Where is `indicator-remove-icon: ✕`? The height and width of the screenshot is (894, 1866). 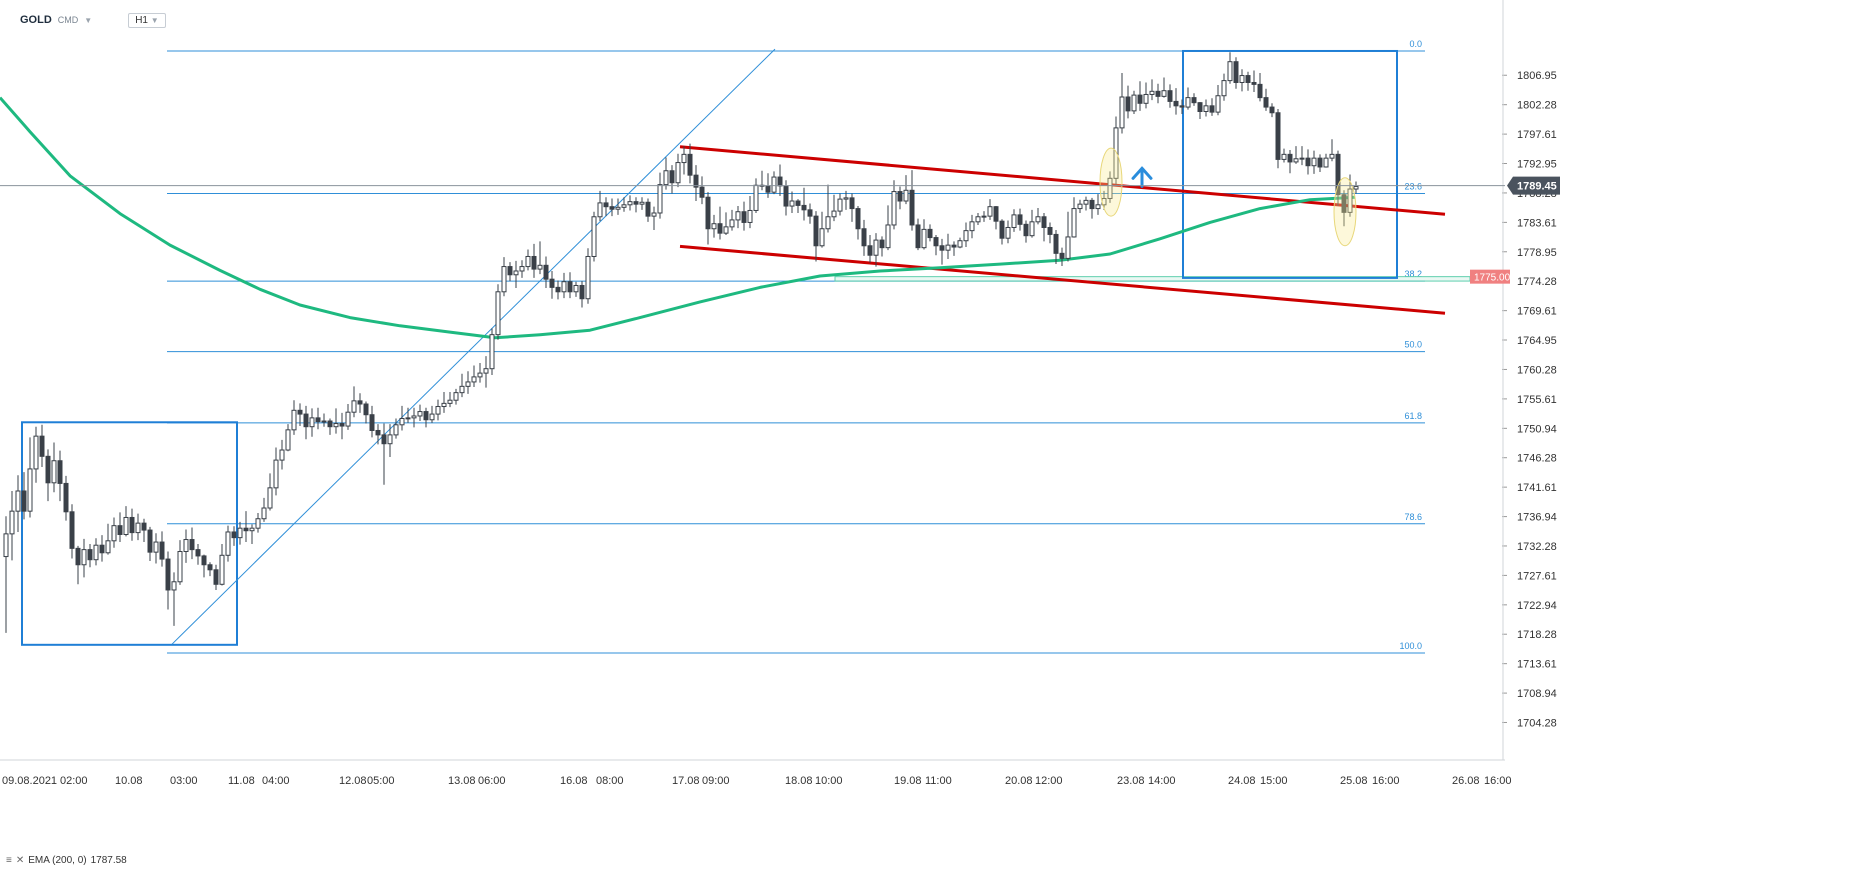 indicator-remove-icon: ✕ is located at coordinates (20, 860).